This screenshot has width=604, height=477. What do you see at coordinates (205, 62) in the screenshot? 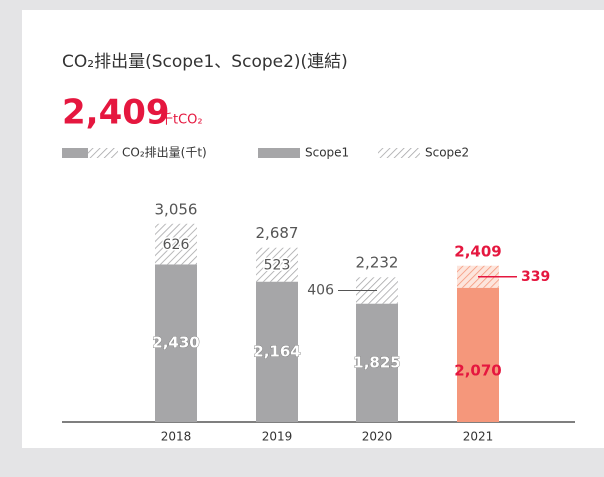
I see `chart-title: CO₂排出量(Scope1、Scope2)(連結)` at bounding box center [205, 62].